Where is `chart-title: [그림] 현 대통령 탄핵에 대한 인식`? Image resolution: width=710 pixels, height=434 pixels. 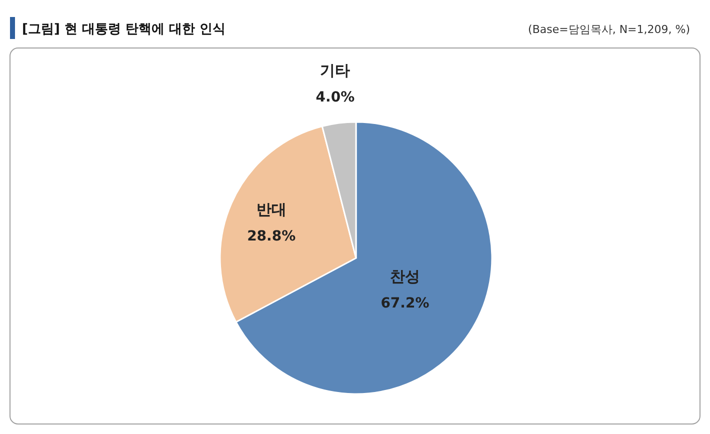
chart-title: [그림] 현 대통령 탄핵에 대한 인식 is located at coordinates (124, 29).